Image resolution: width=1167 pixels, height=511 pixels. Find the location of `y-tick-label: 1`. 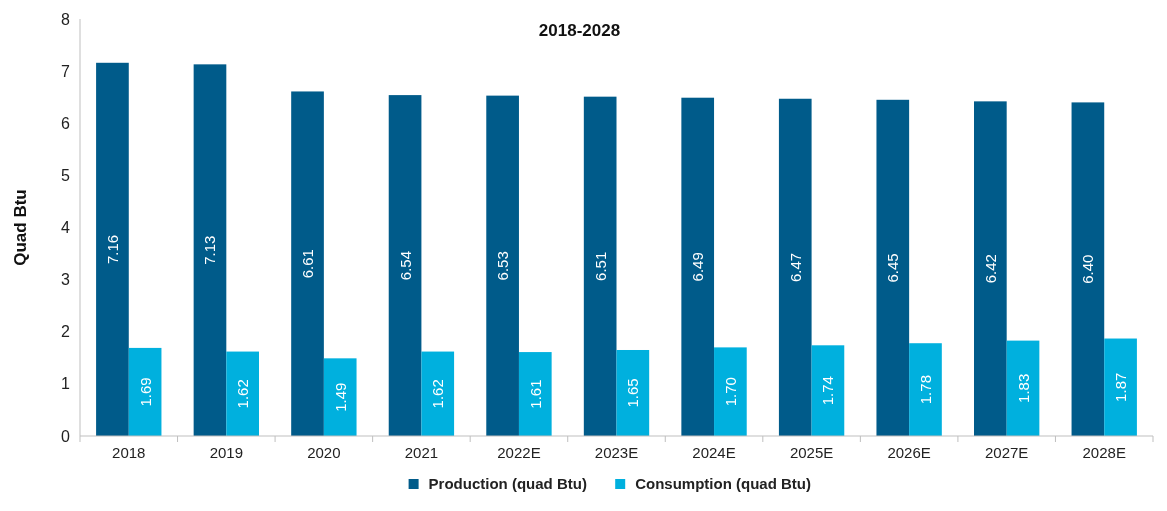

y-tick-label: 1 is located at coordinates (66, 384).